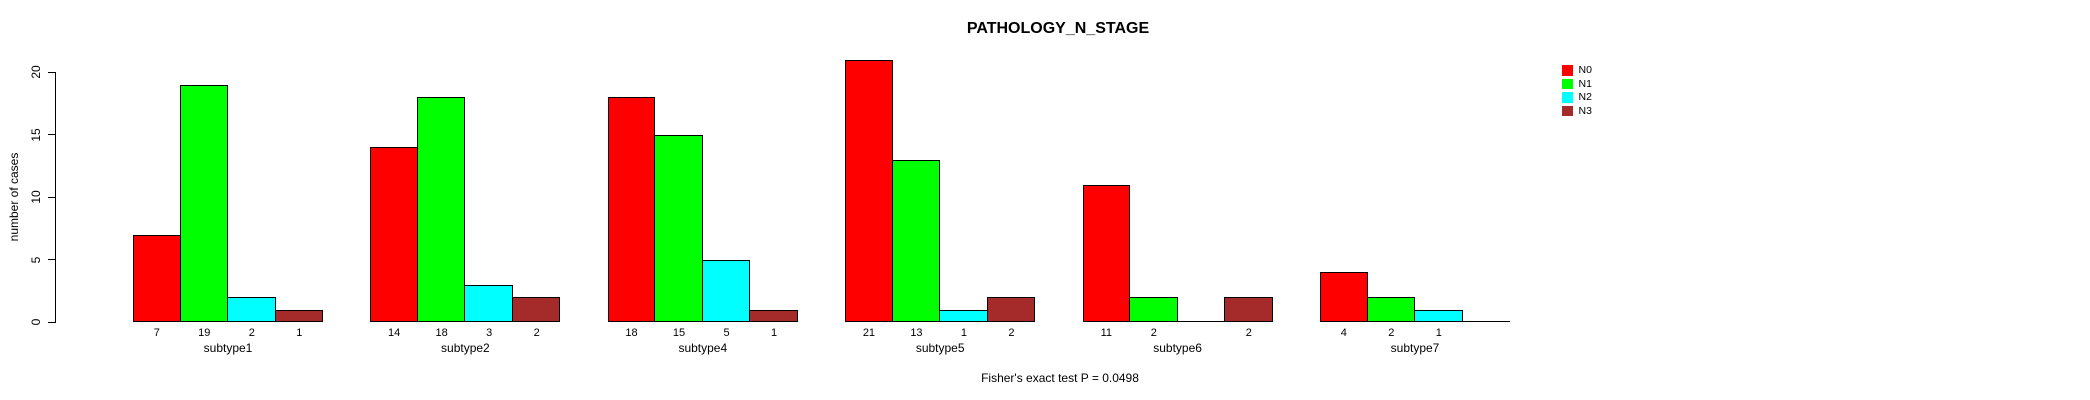 Image resolution: width=2090 pixels, height=400 pixels. What do you see at coordinates (869, 333) in the screenshot?
I see `bar-value-label: 21` at bounding box center [869, 333].